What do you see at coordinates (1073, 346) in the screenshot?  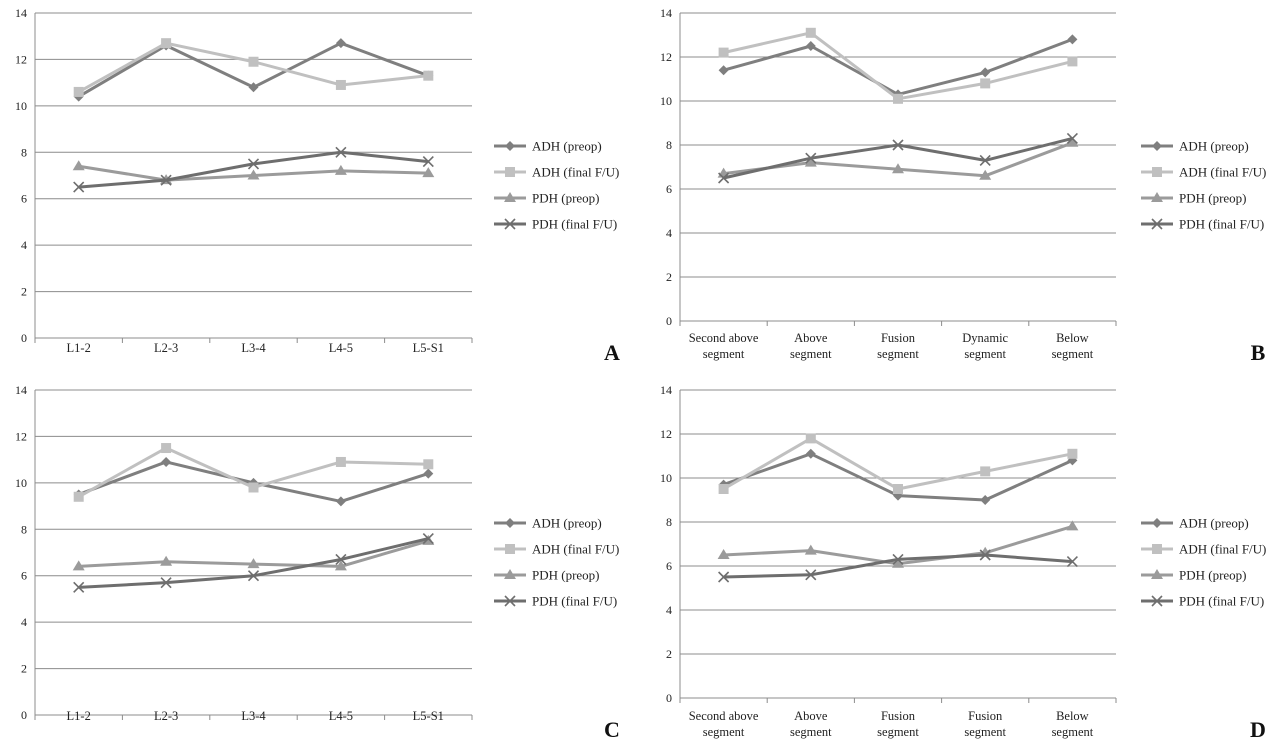 I see `x-tick-label: Below segment` at bounding box center [1073, 346].